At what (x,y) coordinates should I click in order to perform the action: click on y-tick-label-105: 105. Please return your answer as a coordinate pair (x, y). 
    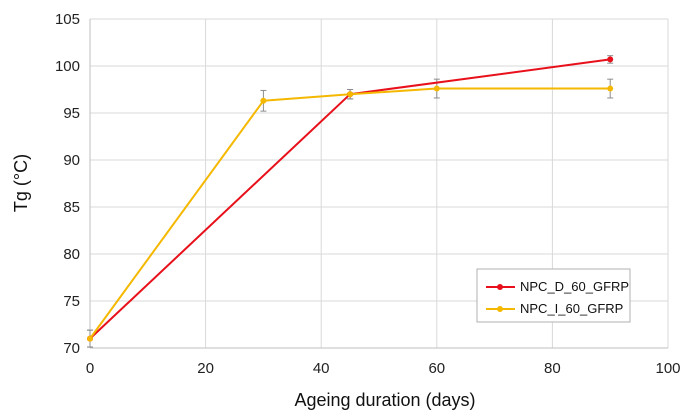
    Looking at the image, I should click on (67, 19).